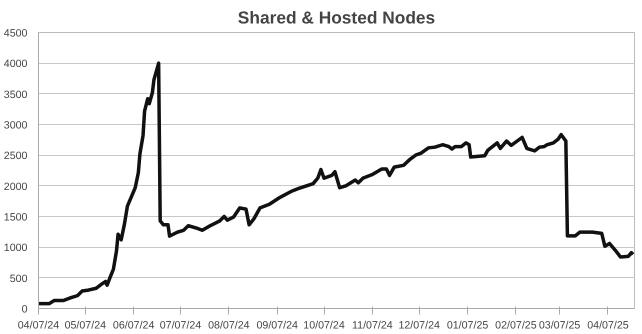 The width and height of the screenshot is (642, 334). I want to click on y-tick-label: 2500, so click(16, 156).